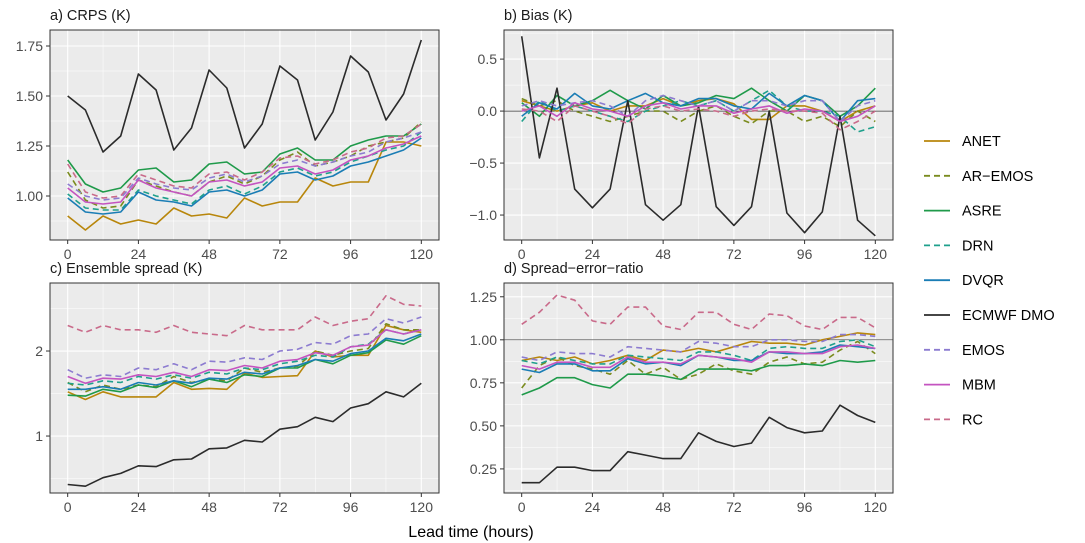 The image size is (1085, 543). What do you see at coordinates (997, 177) in the screenshot?
I see `legend-label: AR−EMOS` at bounding box center [997, 177].